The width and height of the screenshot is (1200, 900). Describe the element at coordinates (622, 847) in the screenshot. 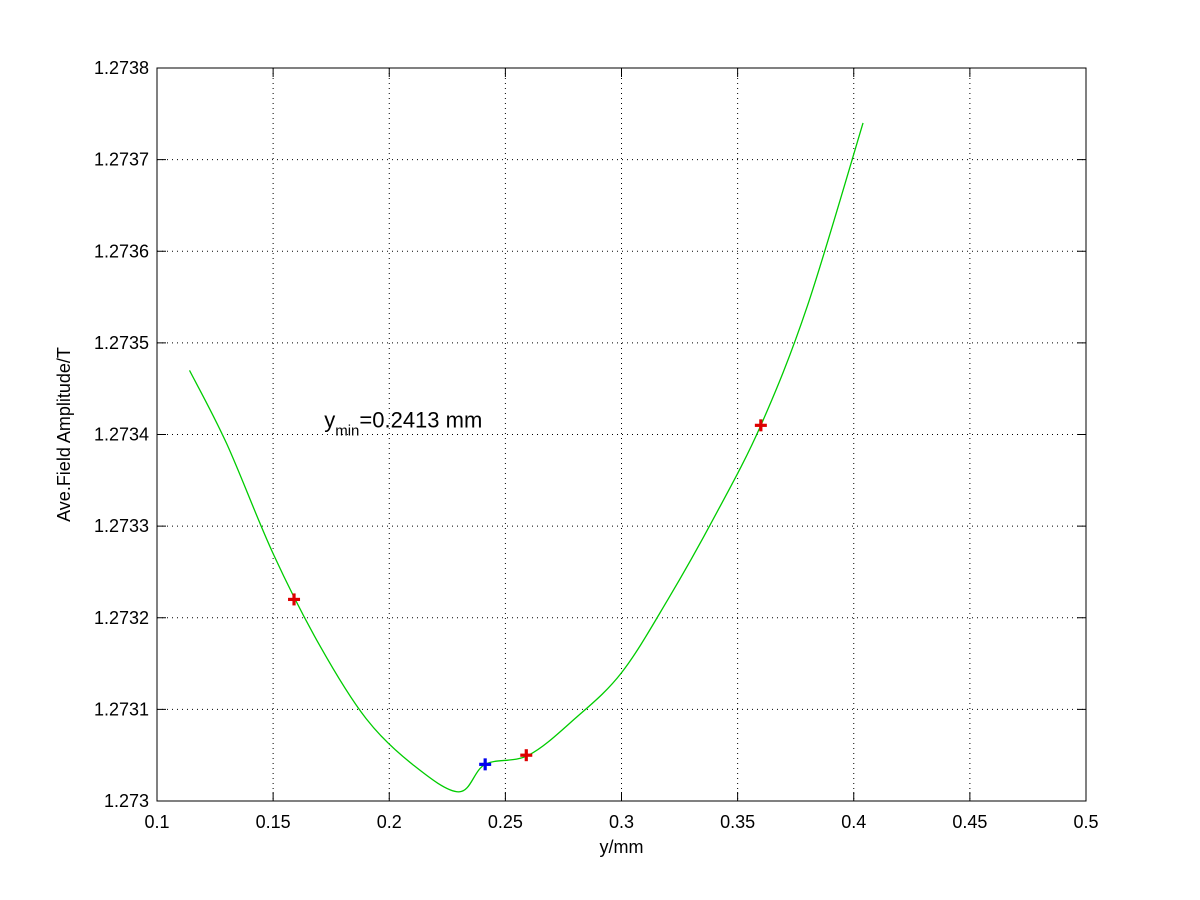

I see `x-axis-label: y/mm` at that location.